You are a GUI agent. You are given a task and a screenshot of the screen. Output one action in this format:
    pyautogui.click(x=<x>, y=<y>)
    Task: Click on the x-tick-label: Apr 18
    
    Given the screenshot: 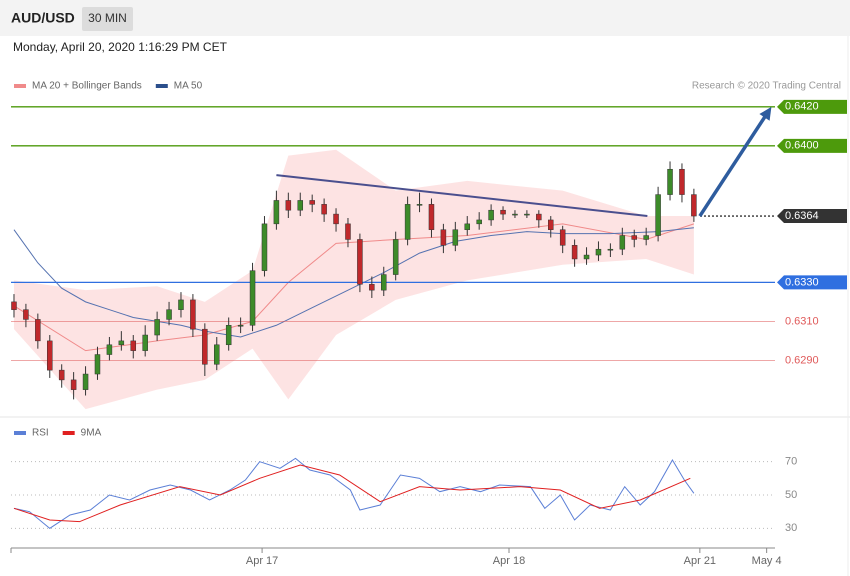 What is the action you would take?
    pyautogui.click(x=509, y=561)
    